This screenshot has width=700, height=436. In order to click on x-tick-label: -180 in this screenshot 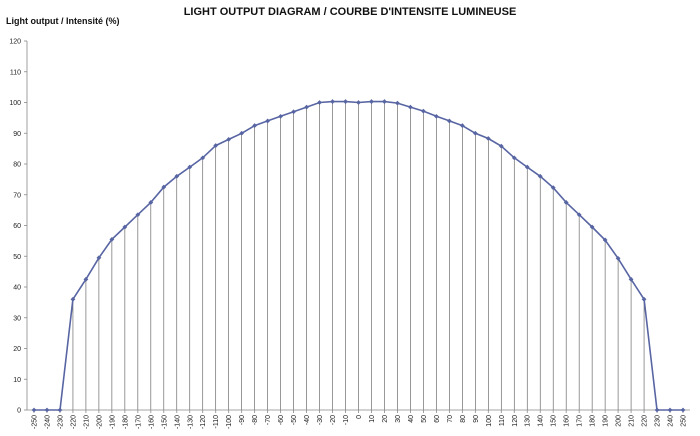, I will do `click(125, 422)`.